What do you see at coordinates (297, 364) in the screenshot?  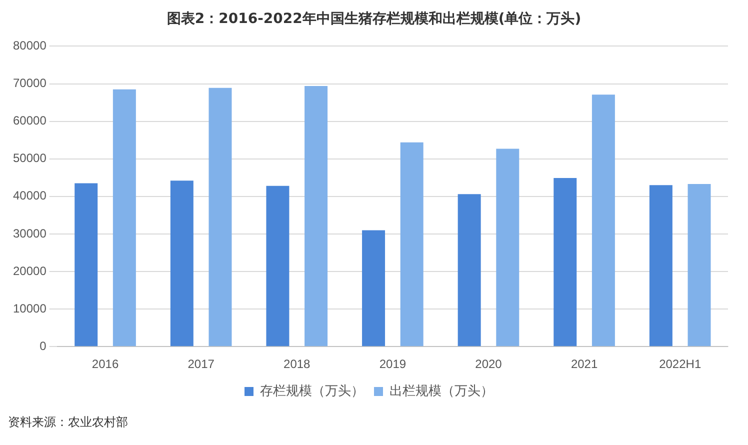 I see `x-tick-label: 2018` at bounding box center [297, 364].